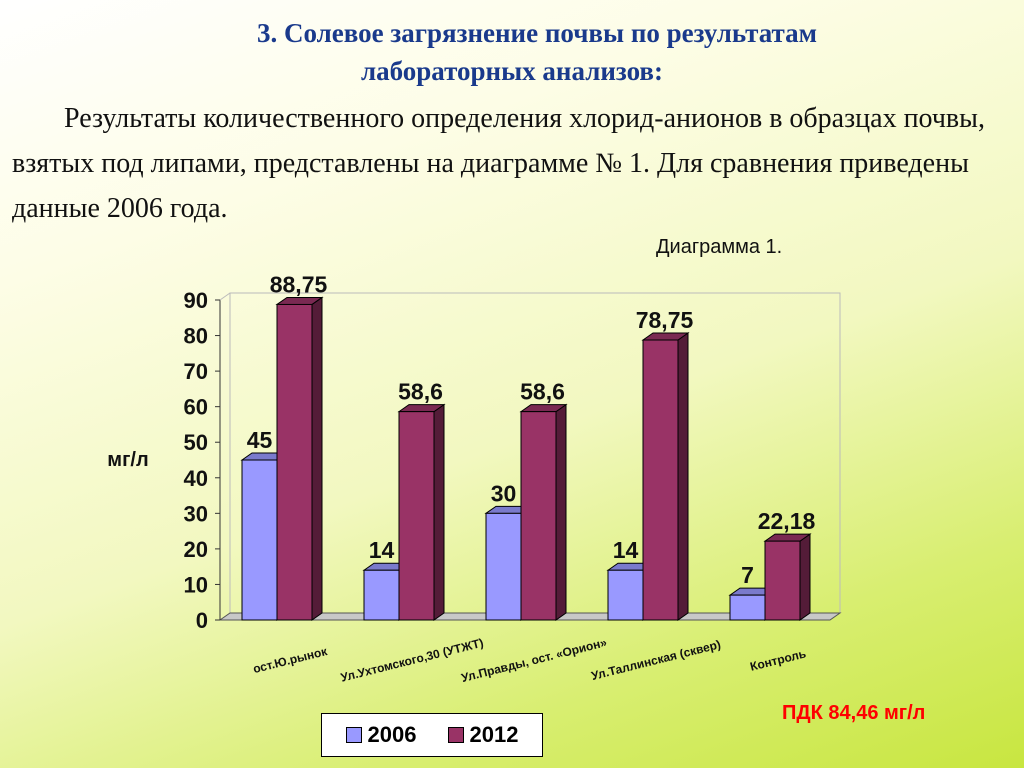 Image resolution: width=1024 pixels, height=768 pixels. What do you see at coordinates (260, 440) in the screenshot?
I see `data-label-2006: 45` at bounding box center [260, 440].